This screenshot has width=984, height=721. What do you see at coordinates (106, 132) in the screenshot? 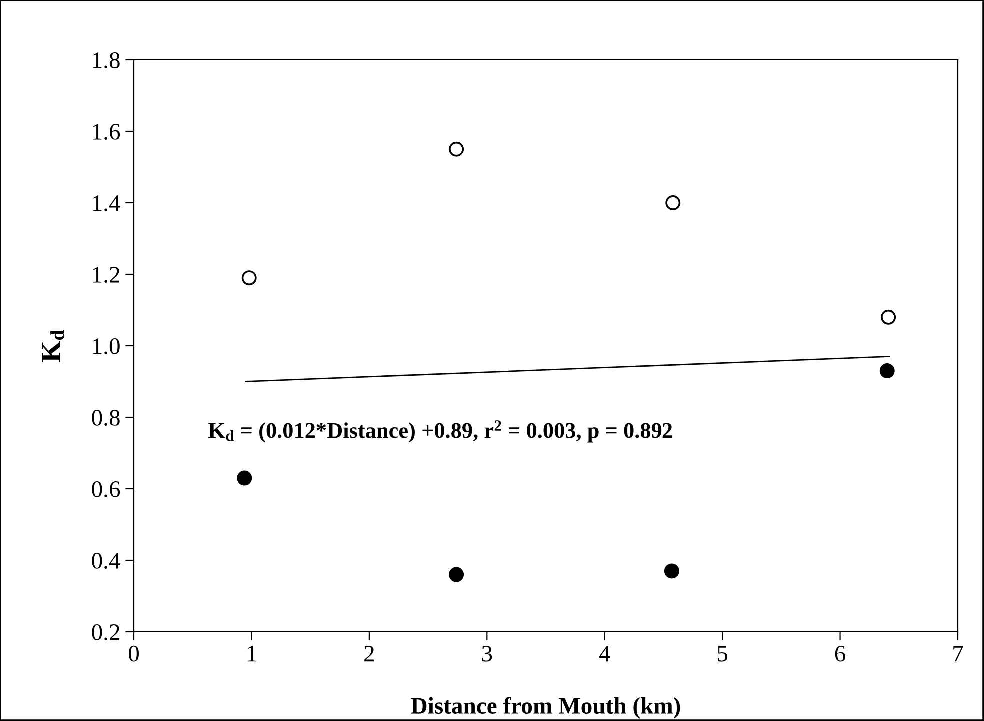
I see `y-tick-label: 1.6` at bounding box center [106, 132].